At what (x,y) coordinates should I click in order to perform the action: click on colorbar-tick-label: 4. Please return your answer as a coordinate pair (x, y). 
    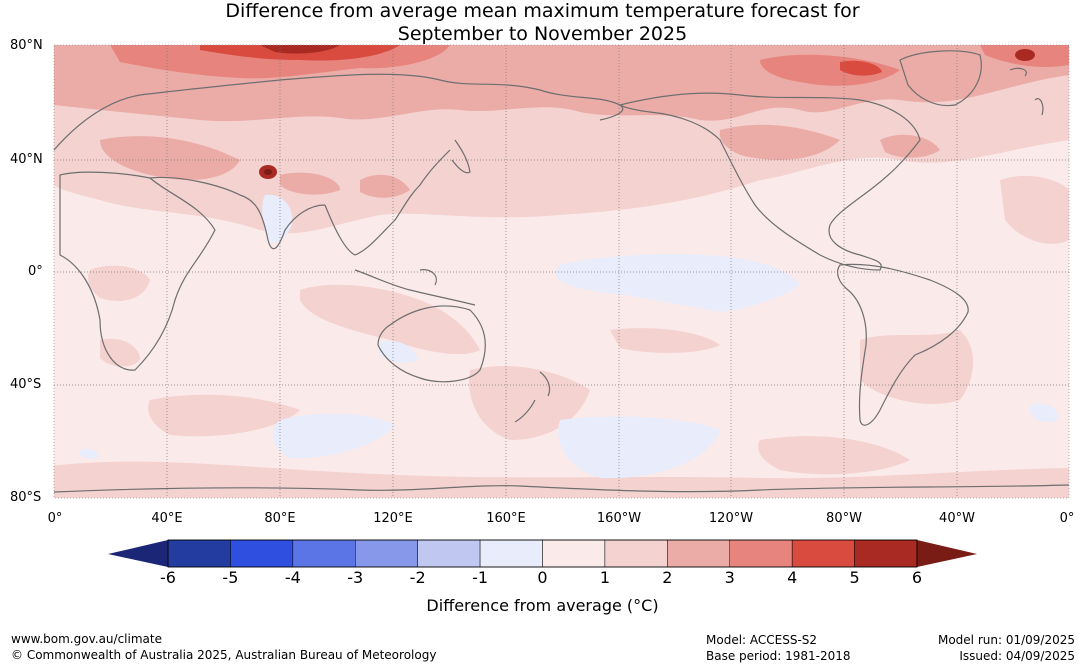
    Looking at the image, I should click on (792, 577).